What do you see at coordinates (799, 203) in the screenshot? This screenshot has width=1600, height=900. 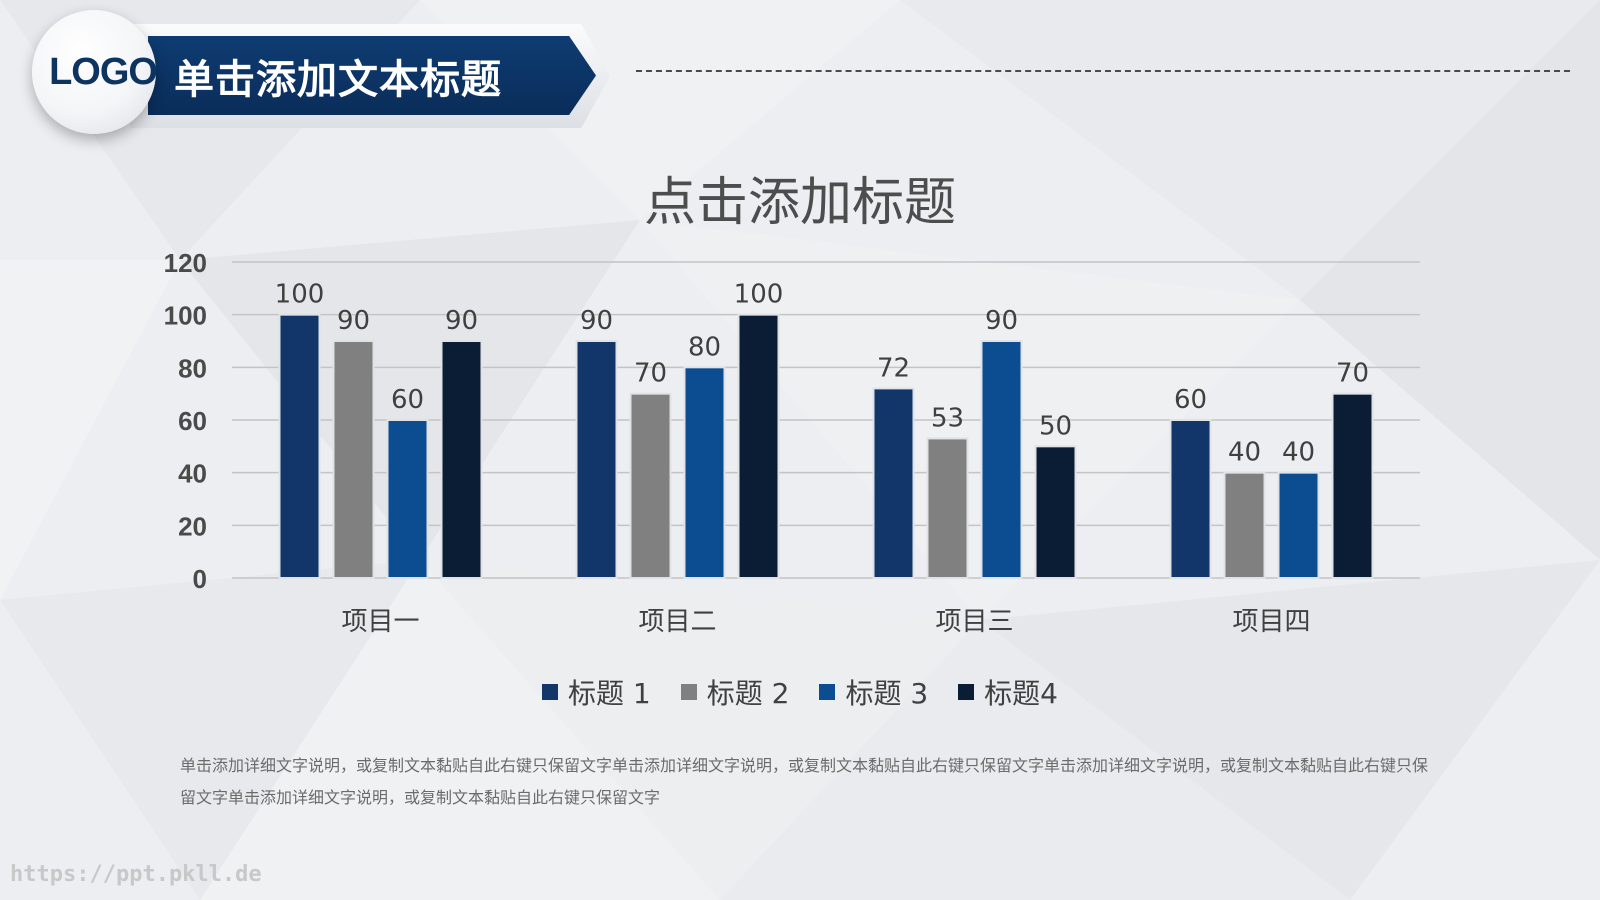 I see `chart-title: 点击添加标题` at bounding box center [799, 203].